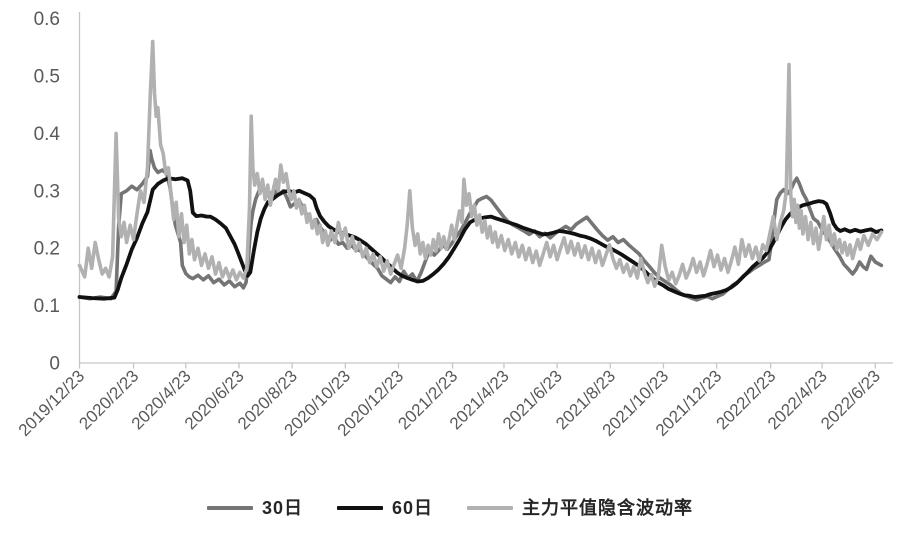 The width and height of the screenshot is (900, 533). What do you see at coordinates (47, 134) in the screenshot?
I see `y-axis-tick-label: 0.4` at bounding box center [47, 134].